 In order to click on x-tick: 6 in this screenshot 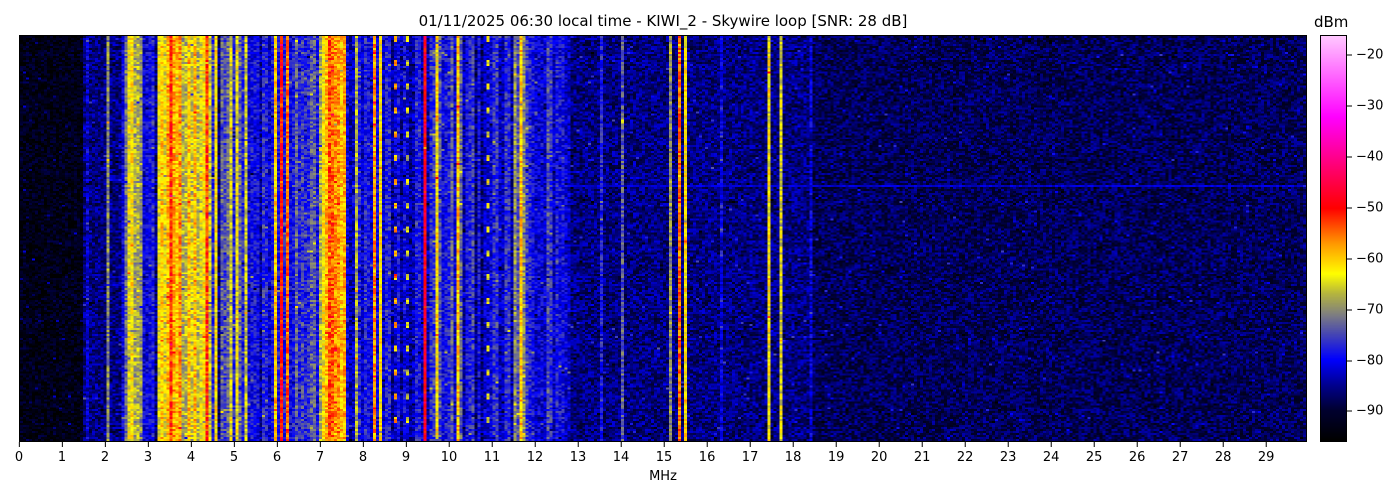, I will do `click(277, 453)`.